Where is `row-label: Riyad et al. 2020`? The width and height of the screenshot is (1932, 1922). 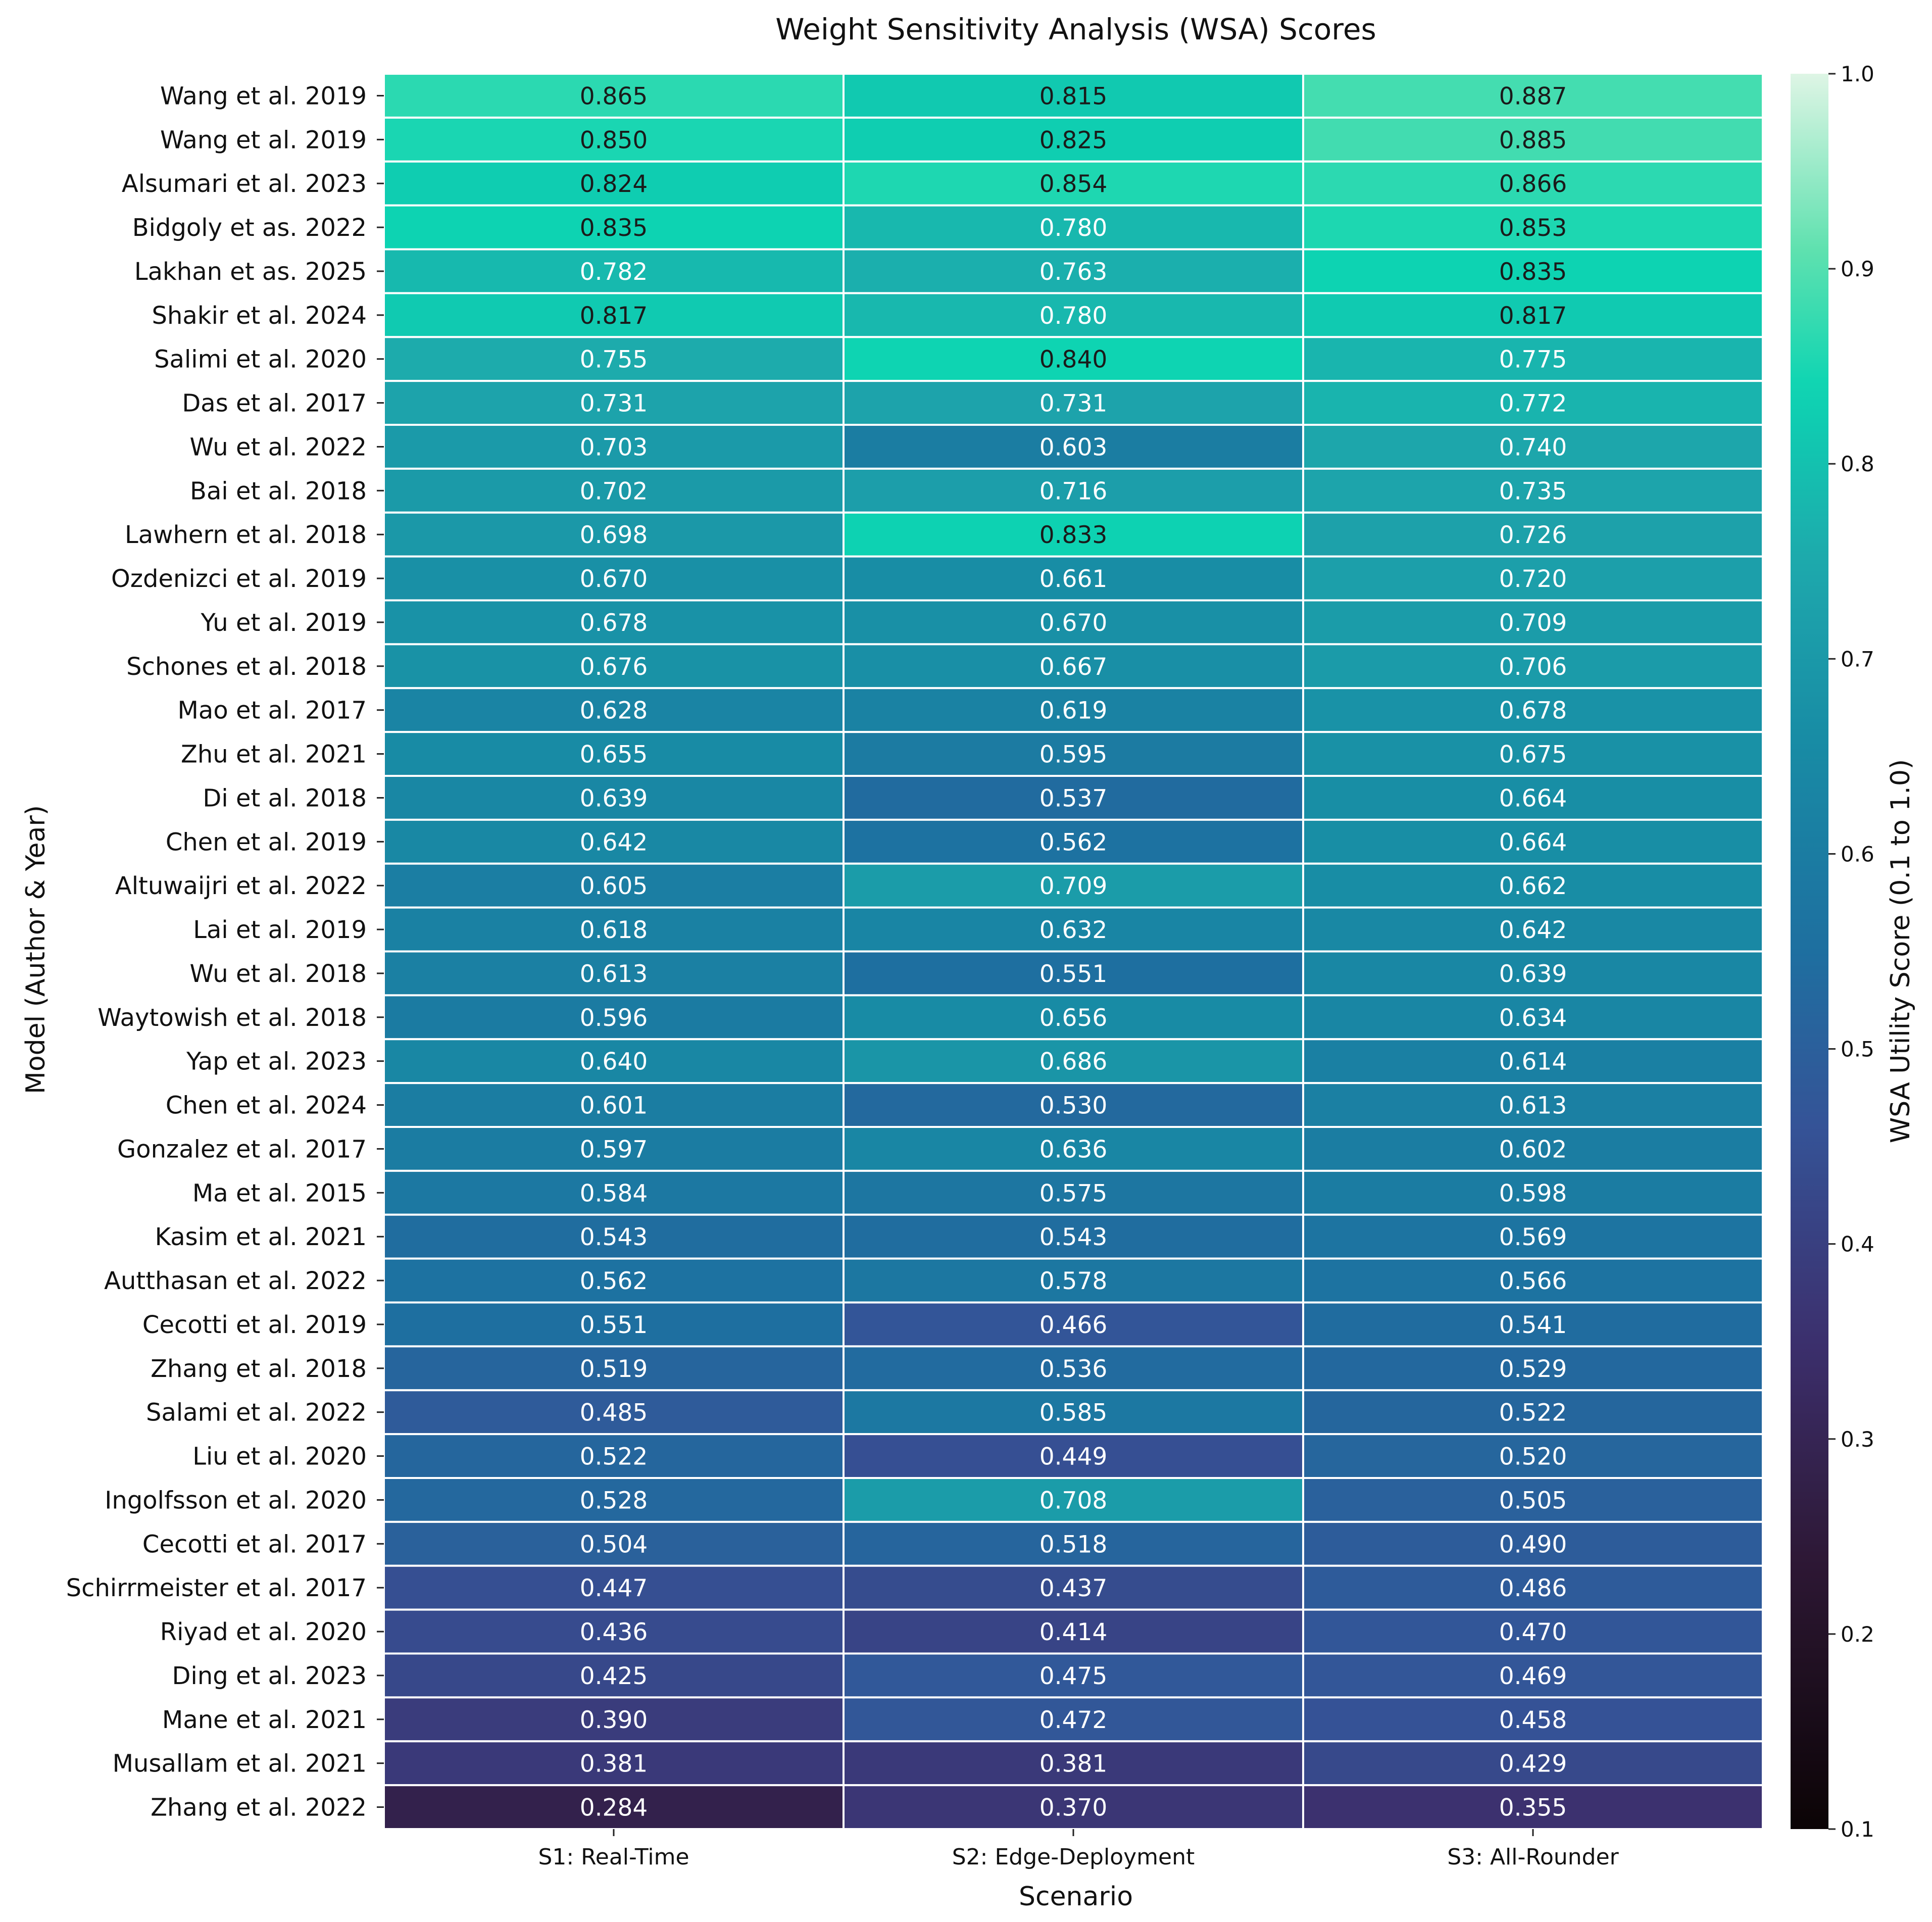 row-label: Riyad et al. 2020 is located at coordinates (263, 1632).